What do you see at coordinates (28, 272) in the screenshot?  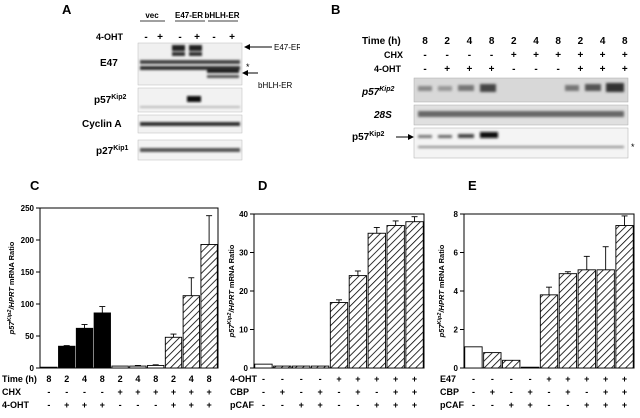 I see `y-tick-label: 150` at bounding box center [28, 272].